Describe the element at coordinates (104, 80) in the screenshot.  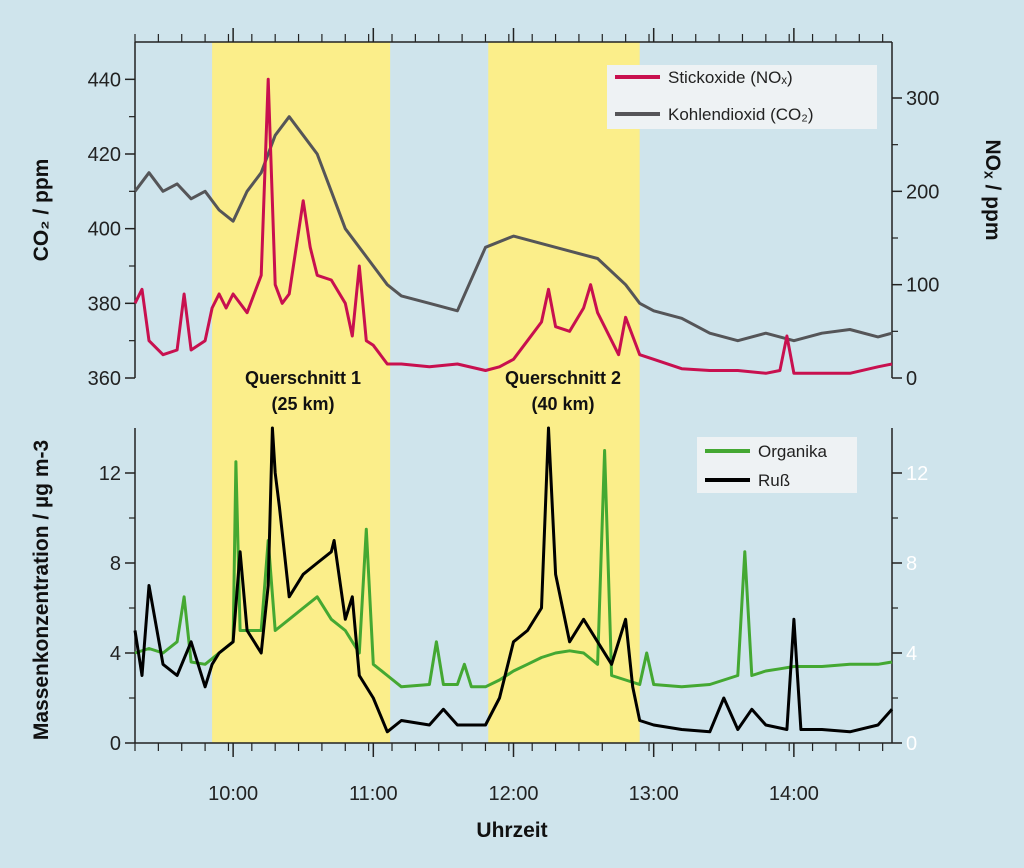
I see `top-y-left-label: 440` at that location.